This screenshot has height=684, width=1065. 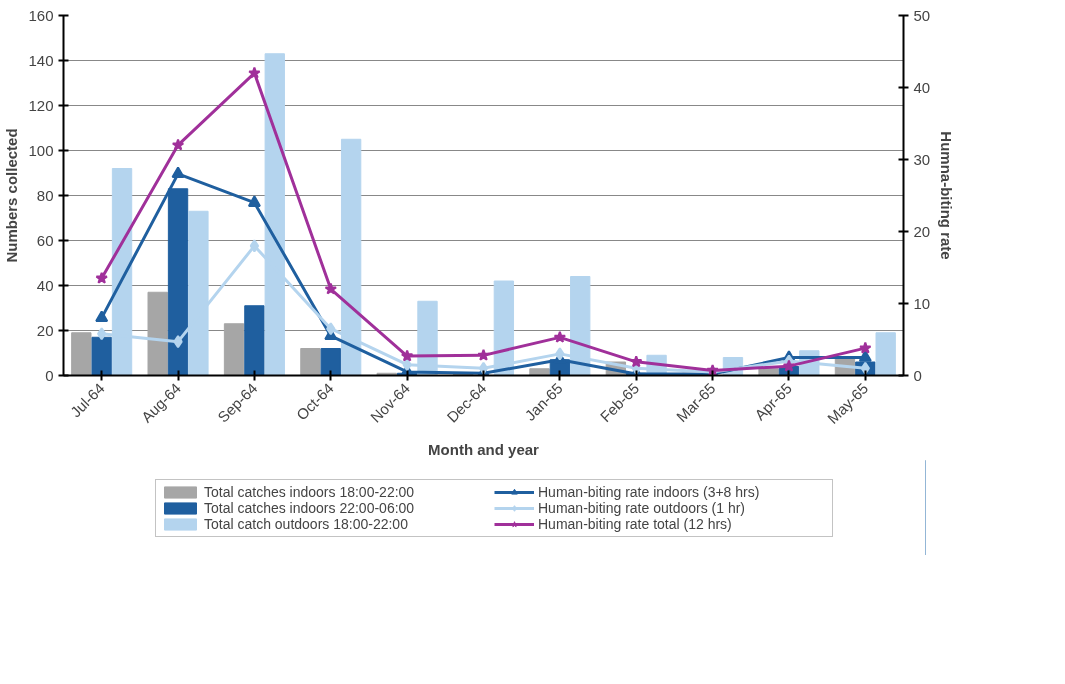 What do you see at coordinates (45, 285) in the screenshot?
I see `y-tick-label: 40` at bounding box center [45, 285].